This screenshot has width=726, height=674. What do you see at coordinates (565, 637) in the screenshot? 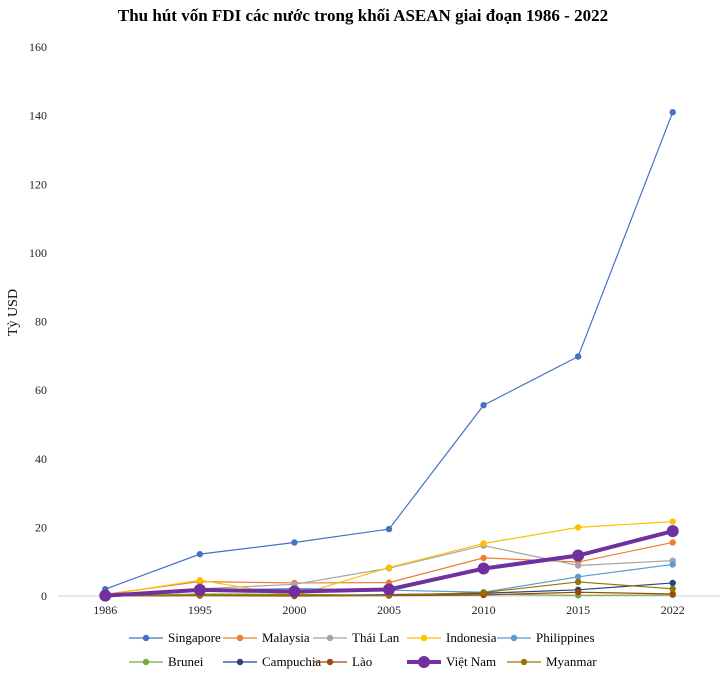
I see `legend-label: Philippines` at bounding box center [565, 637].